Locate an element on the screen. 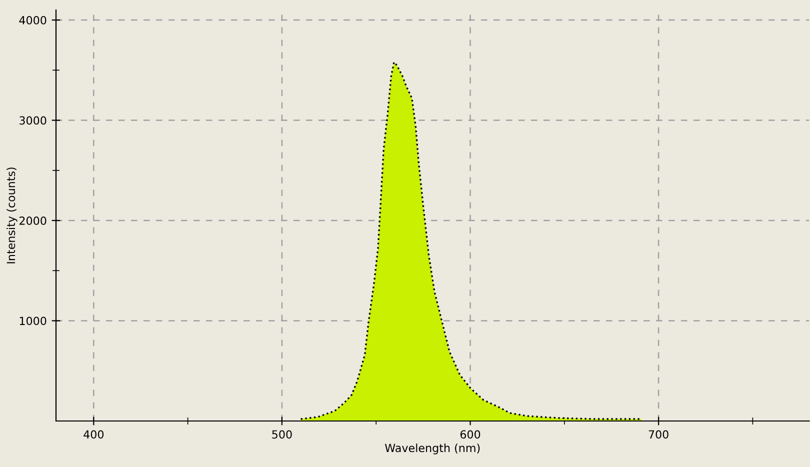 The width and height of the screenshot is (810, 467). x-tick-label: 500 is located at coordinates (282, 434).